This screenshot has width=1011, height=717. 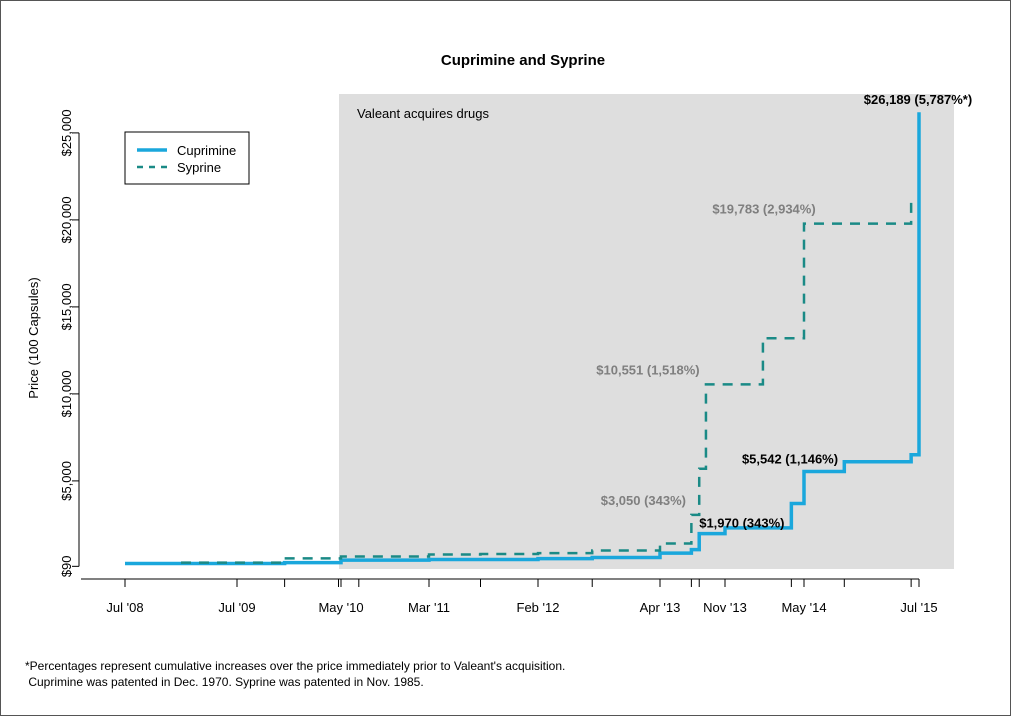 What do you see at coordinates (66, 219) in the screenshot?
I see `y-tick-label: $20,000` at bounding box center [66, 219].